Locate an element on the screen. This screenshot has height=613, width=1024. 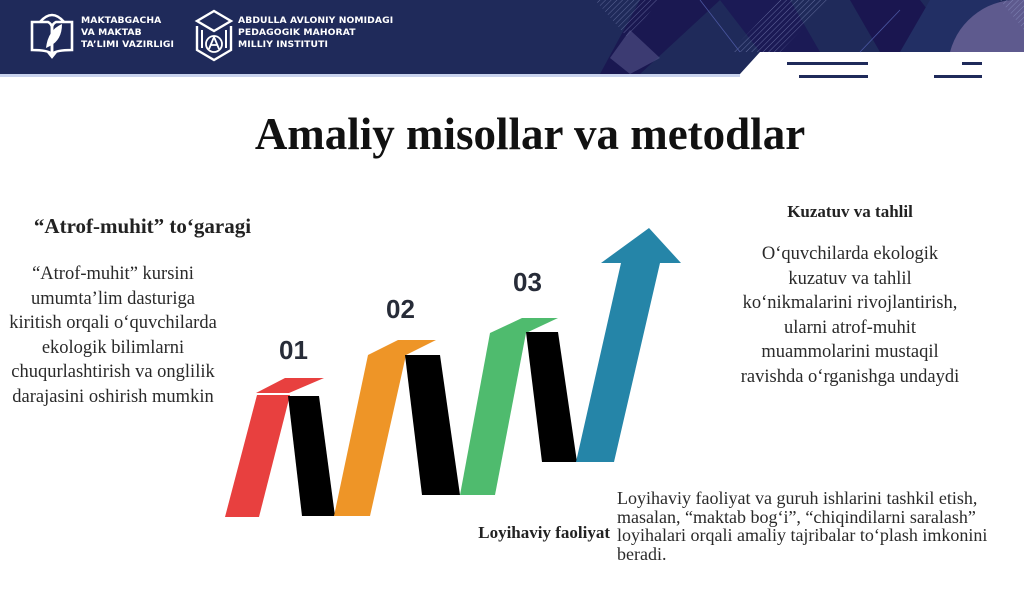
right-section-heading: Kuzatuv va tahlil is located at coordinates (850, 211).